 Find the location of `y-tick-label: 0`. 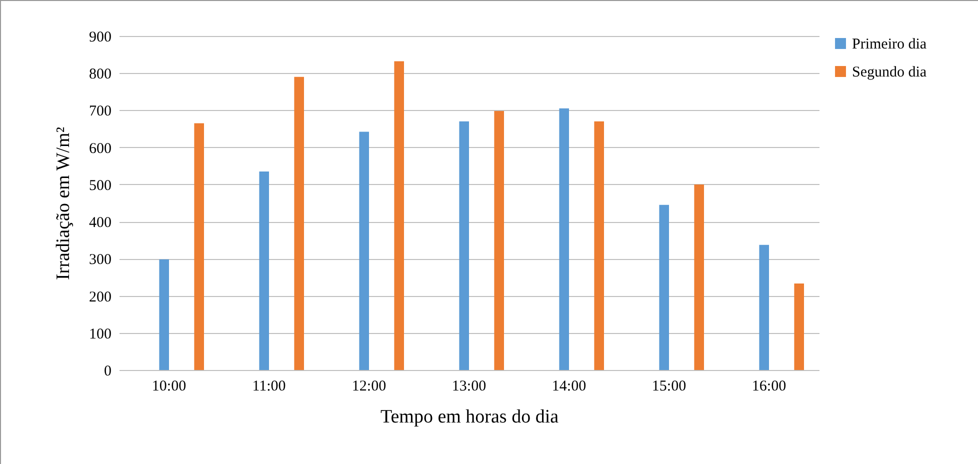

y-tick-label: 0 is located at coordinates (108, 372).